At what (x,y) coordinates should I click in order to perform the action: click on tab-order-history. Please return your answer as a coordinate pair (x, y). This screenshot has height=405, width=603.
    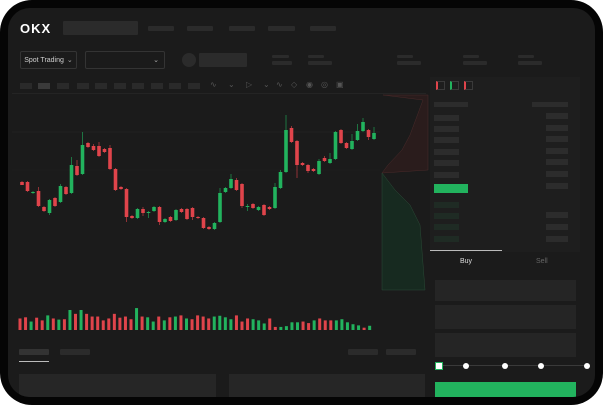
    Looking at the image, I should click on (75, 352).